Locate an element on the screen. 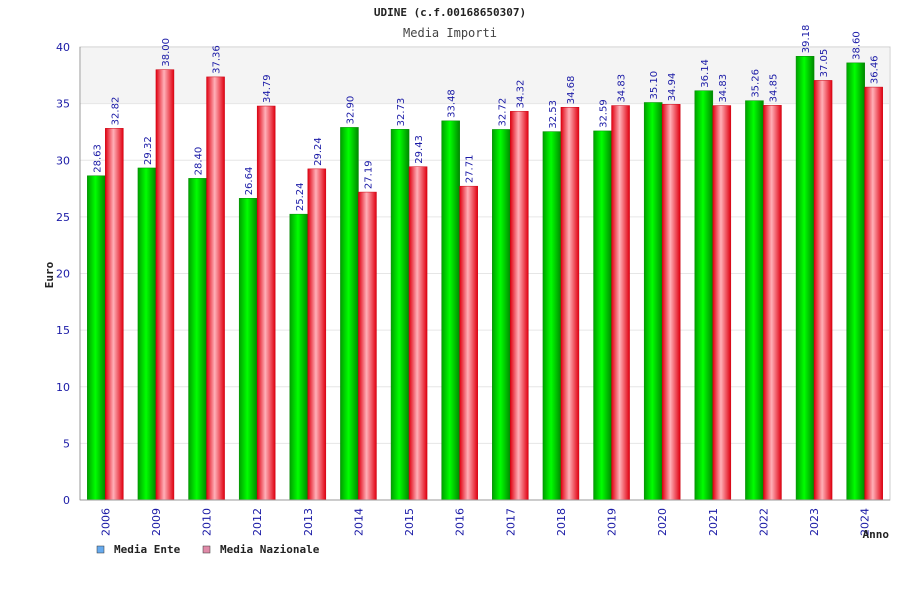 This screenshot has height=600, width=900. x-tick-label: 2023 is located at coordinates (814, 522).